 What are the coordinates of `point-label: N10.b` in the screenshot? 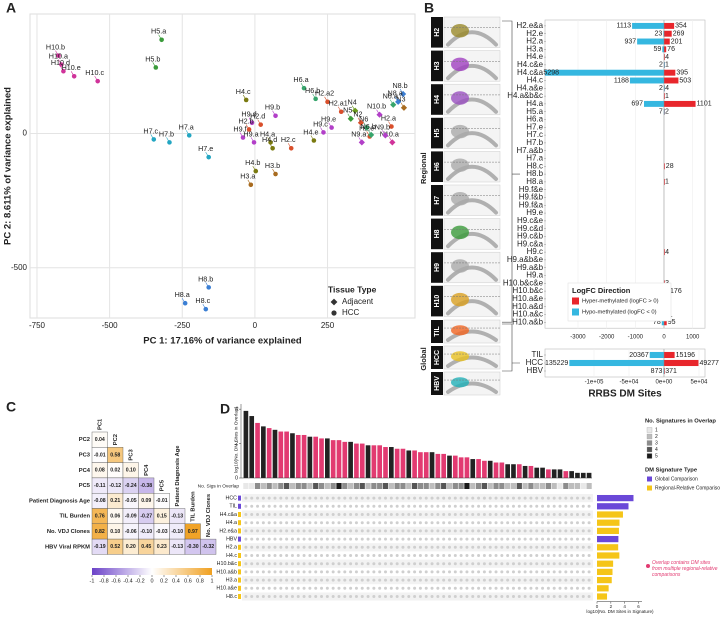 It's located at (376, 106).